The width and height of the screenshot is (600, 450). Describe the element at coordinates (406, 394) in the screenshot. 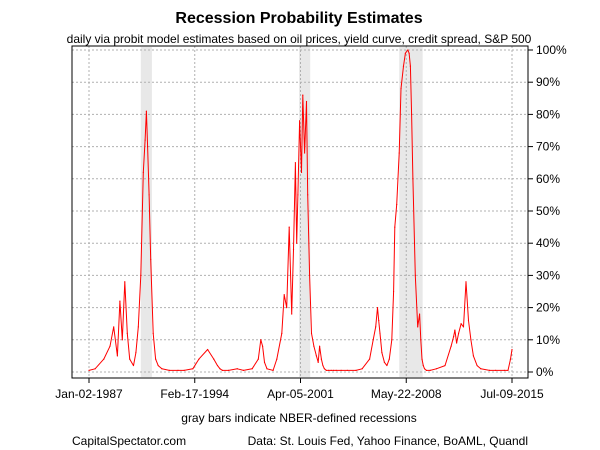

I see `x-tick-label: May-22-2008` at that location.